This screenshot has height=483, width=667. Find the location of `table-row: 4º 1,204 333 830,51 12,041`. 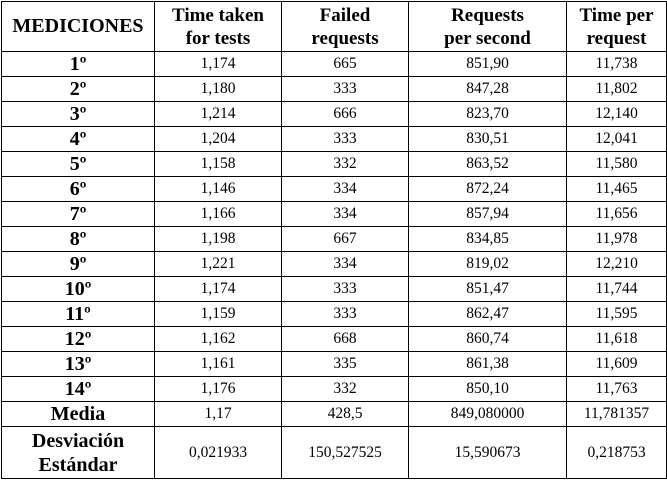

table-row: 4º 1,204 333 830,51 12,041 is located at coordinates (334, 139).